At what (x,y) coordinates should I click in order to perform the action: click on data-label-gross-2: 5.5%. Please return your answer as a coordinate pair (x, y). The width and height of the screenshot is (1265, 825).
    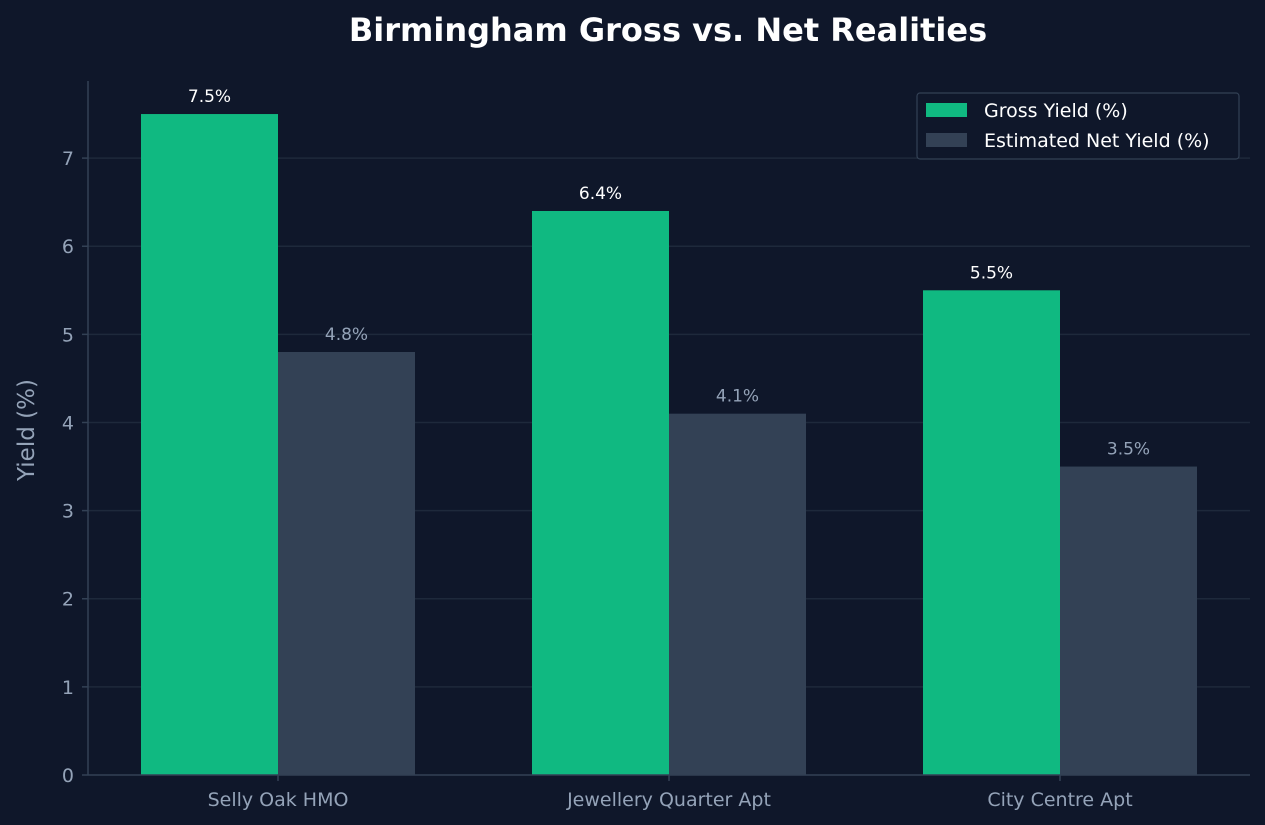
    Looking at the image, I should click on (991, 273).